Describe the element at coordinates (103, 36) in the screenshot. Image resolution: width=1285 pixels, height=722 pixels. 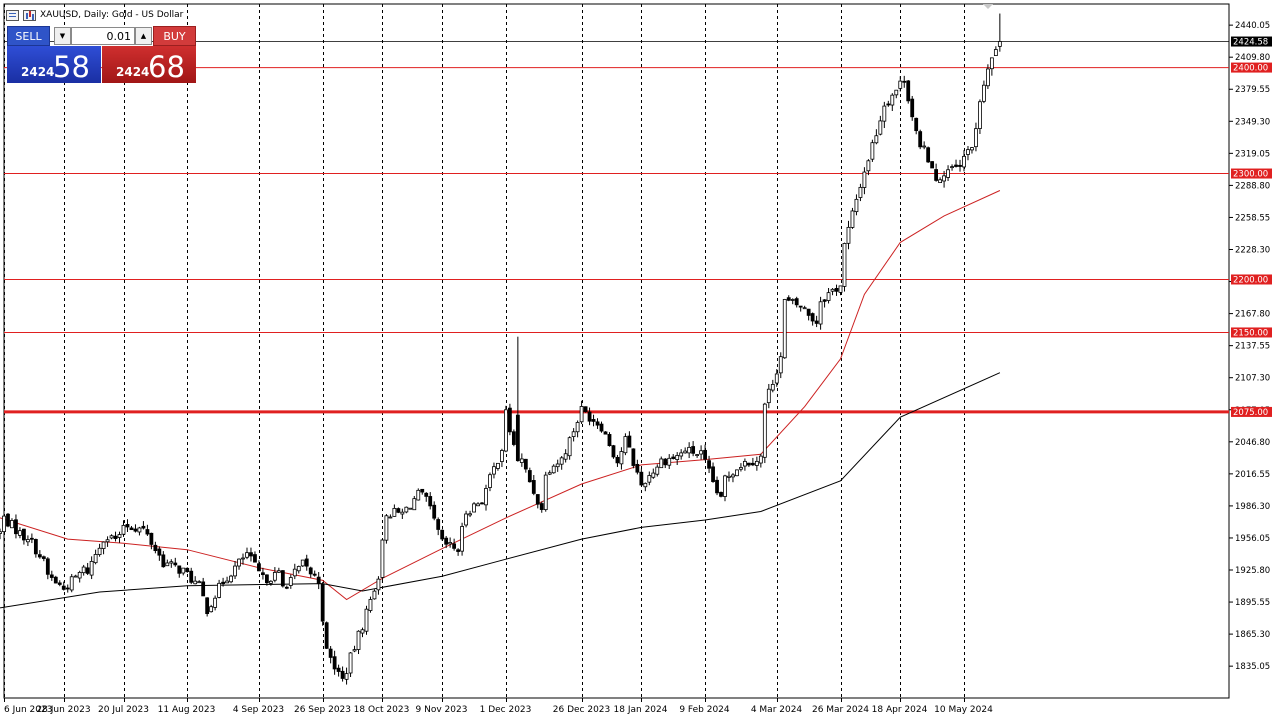
I see `volume-input: 0.01` at that location.